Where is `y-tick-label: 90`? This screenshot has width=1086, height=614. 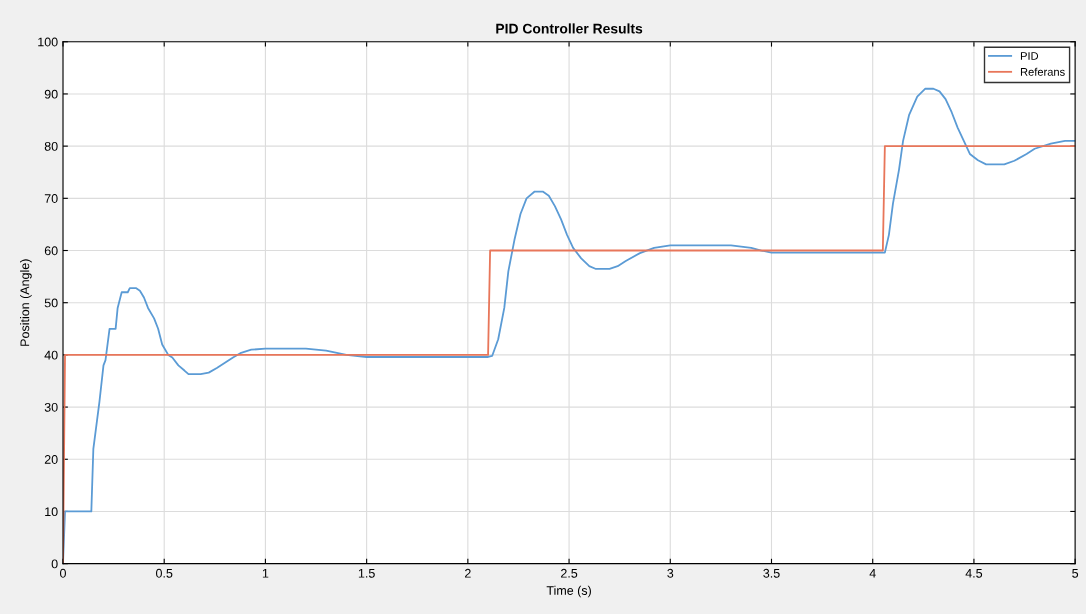
y-tick-label: 90 is located at coordinates (51, 94).